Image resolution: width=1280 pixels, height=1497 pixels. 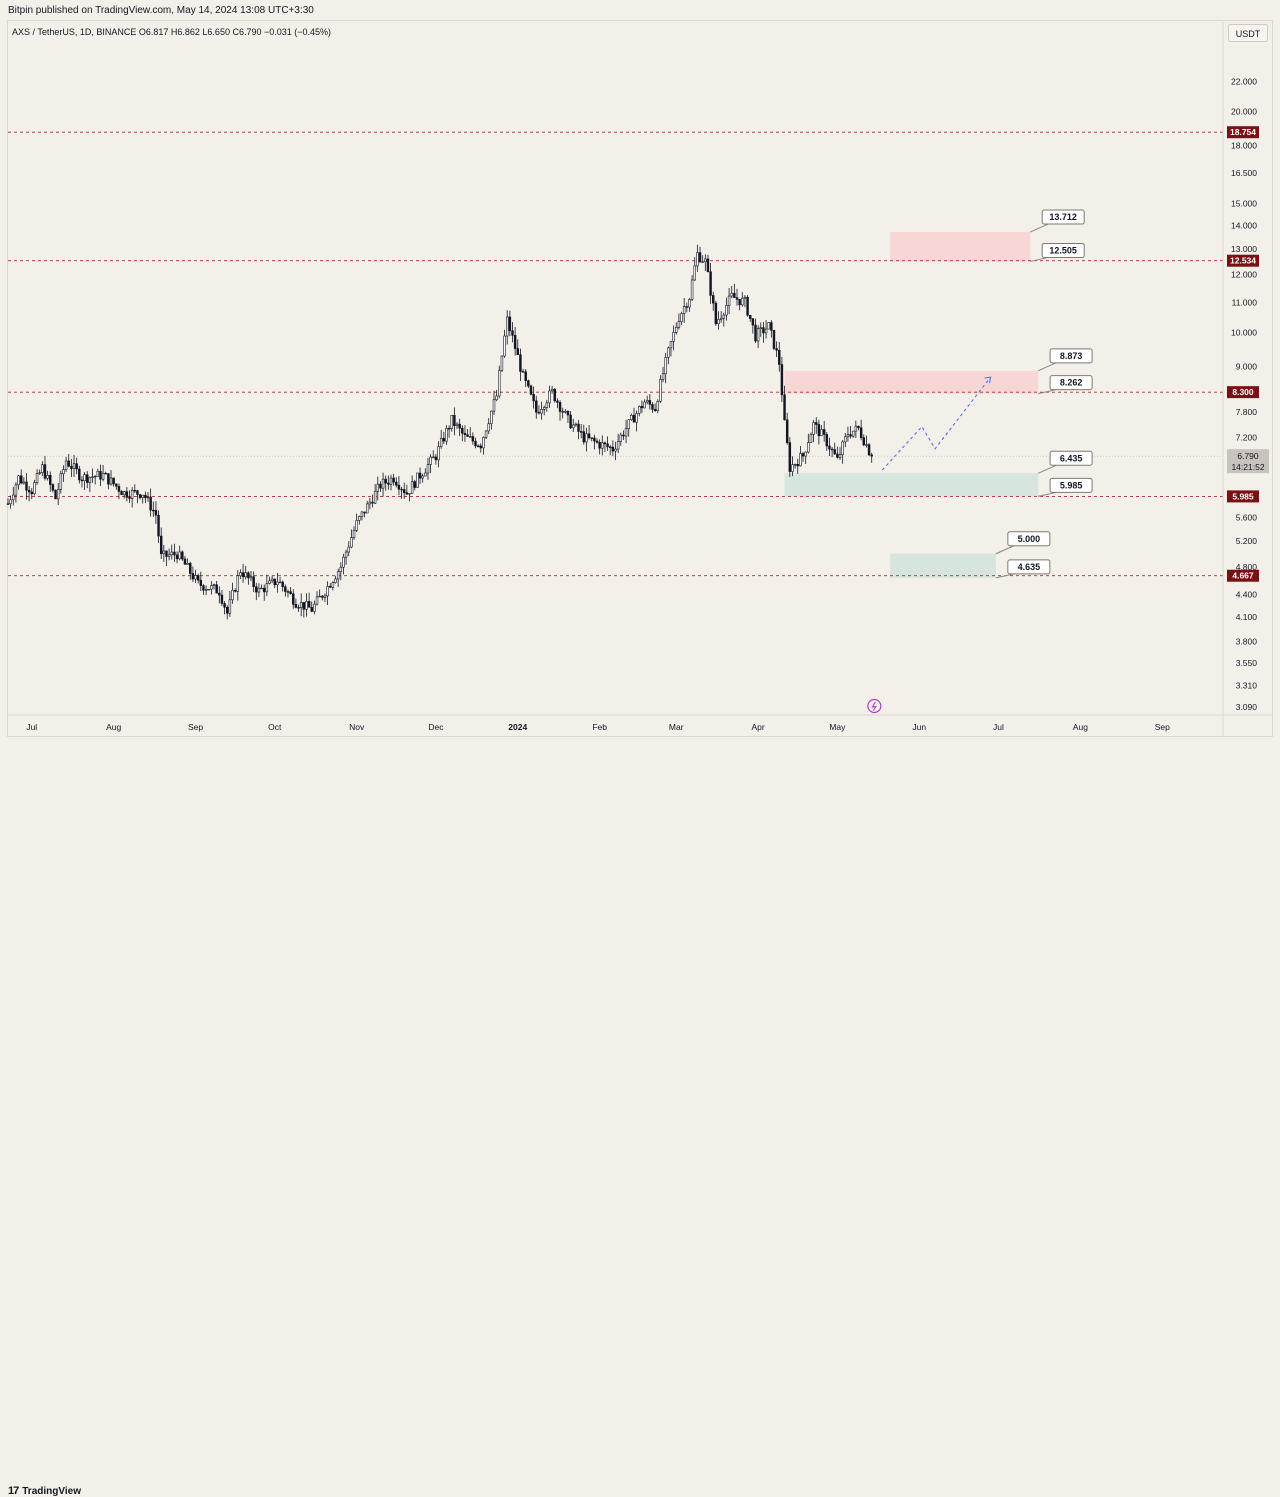 I want to click on tradingview-logo: 17 TradingView, so click(x=44, y=1491).